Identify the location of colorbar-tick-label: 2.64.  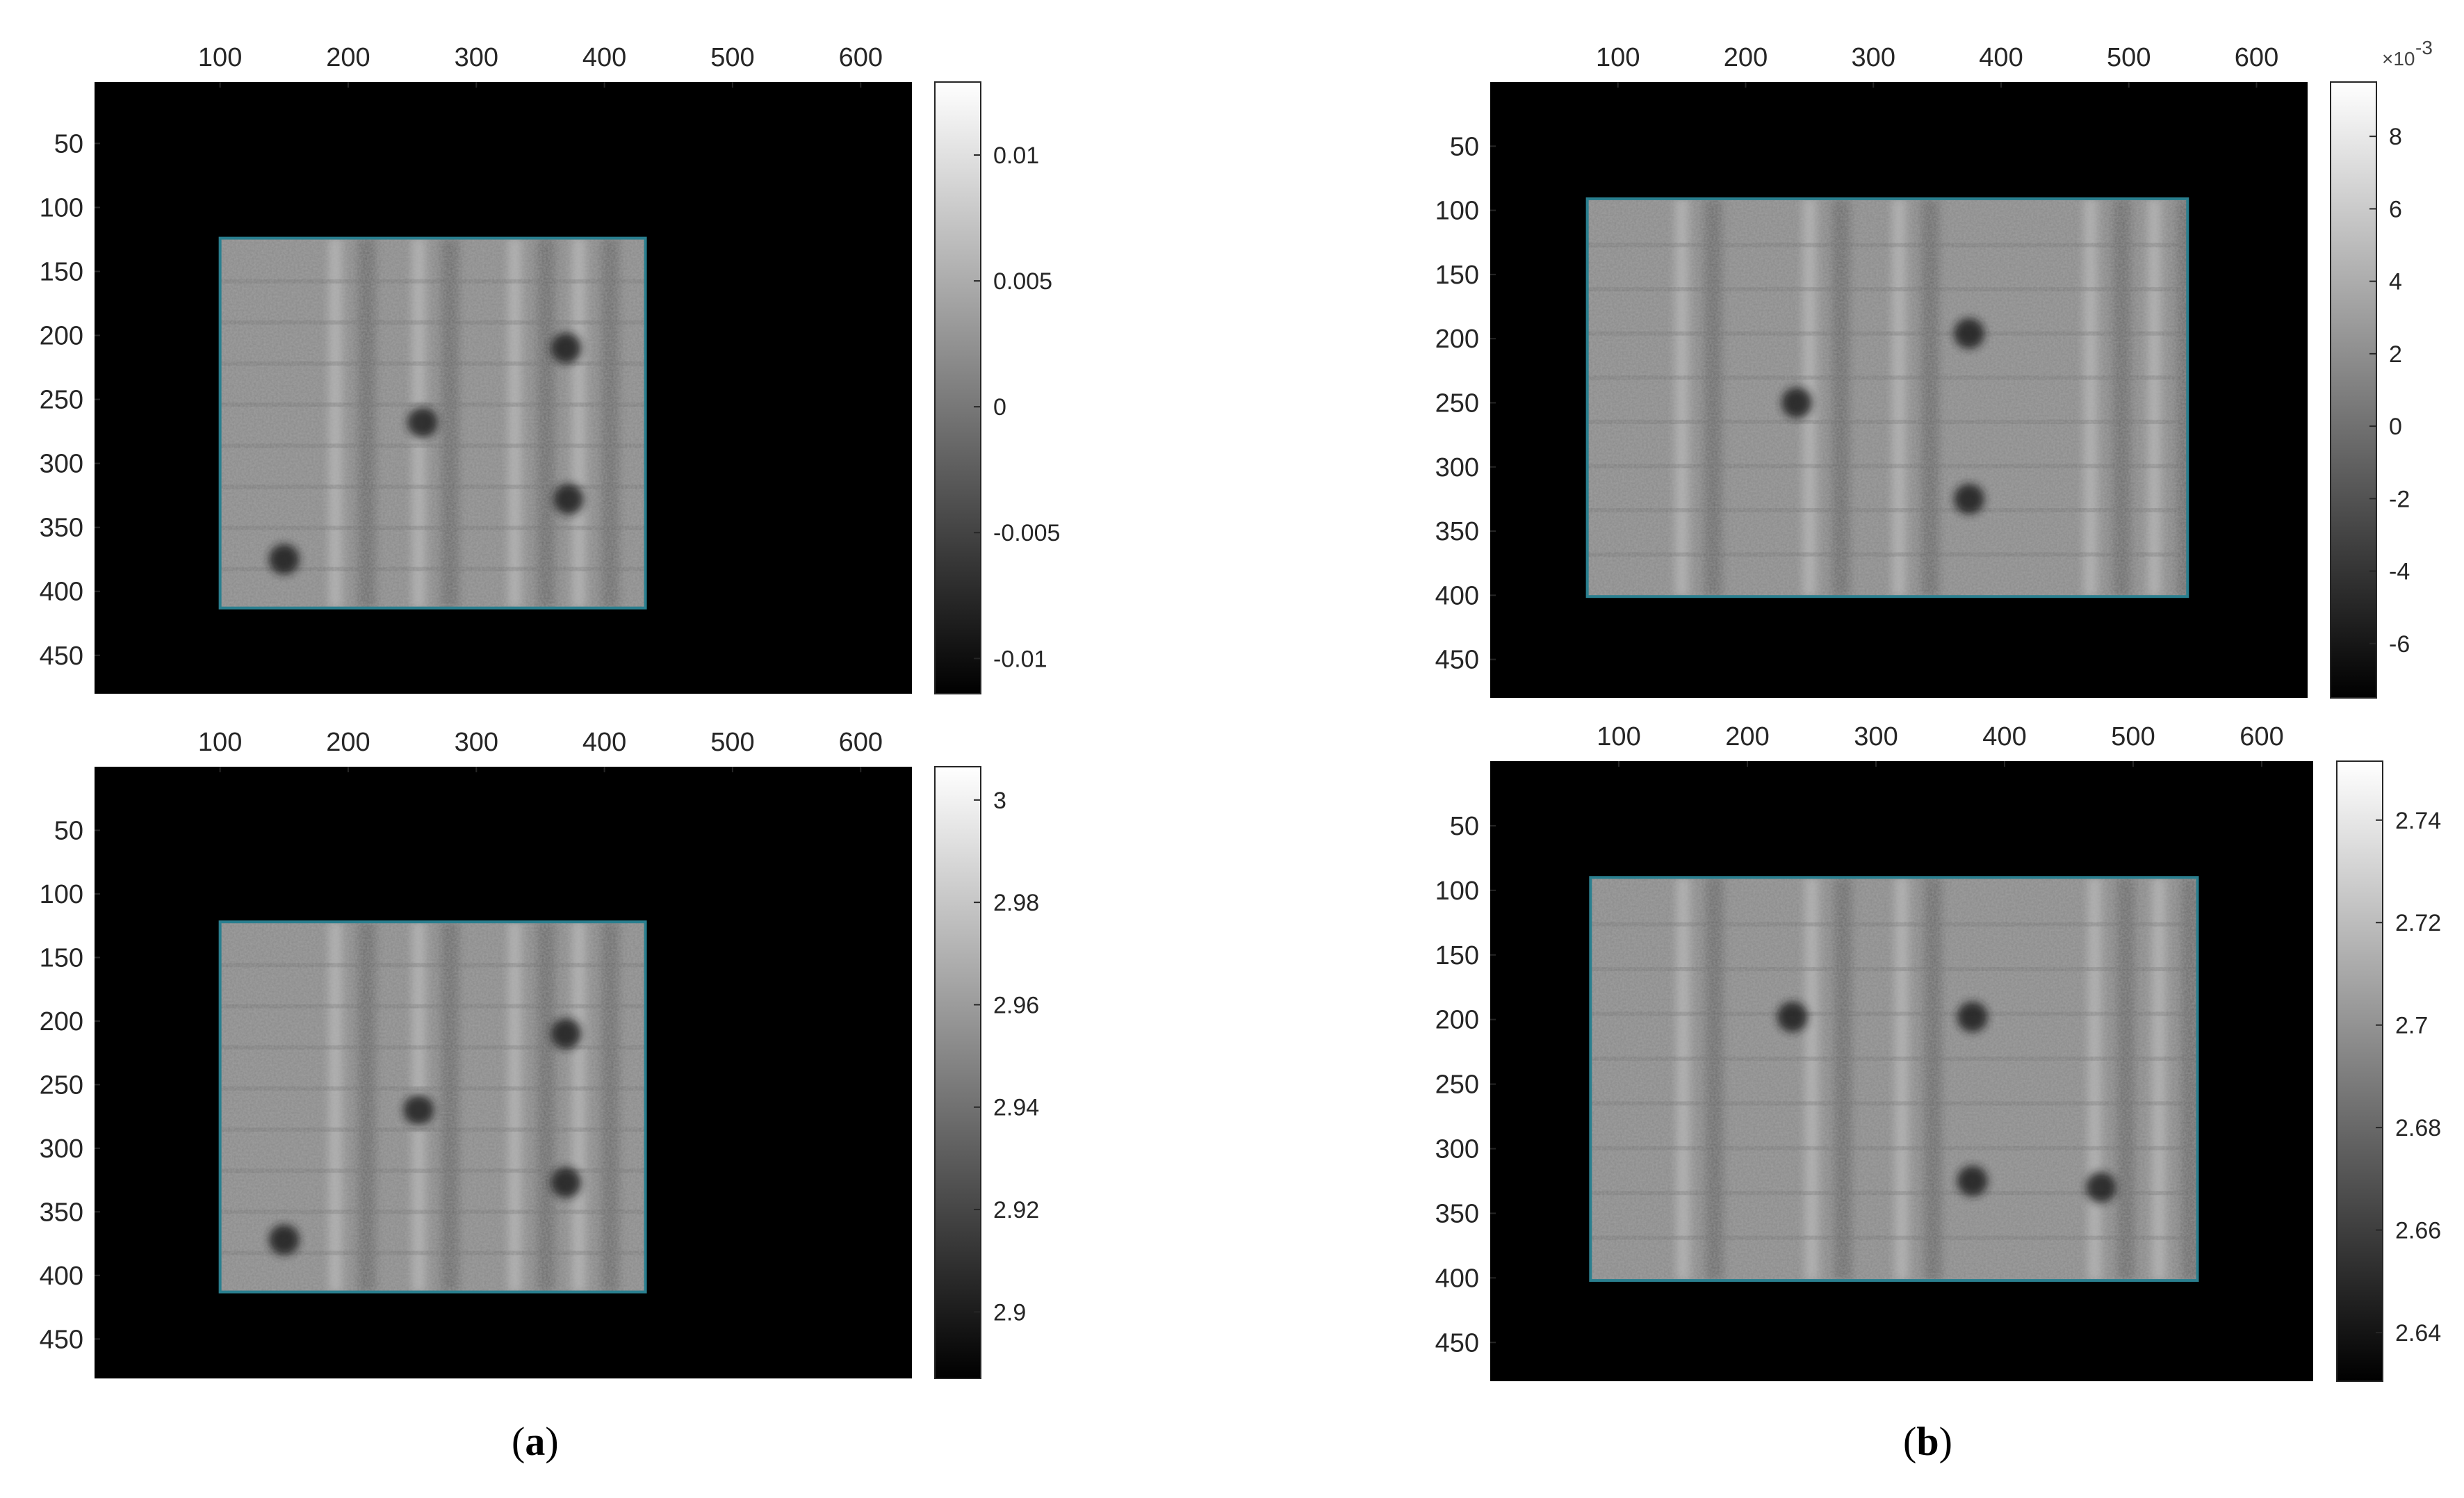
(2418, 1333).